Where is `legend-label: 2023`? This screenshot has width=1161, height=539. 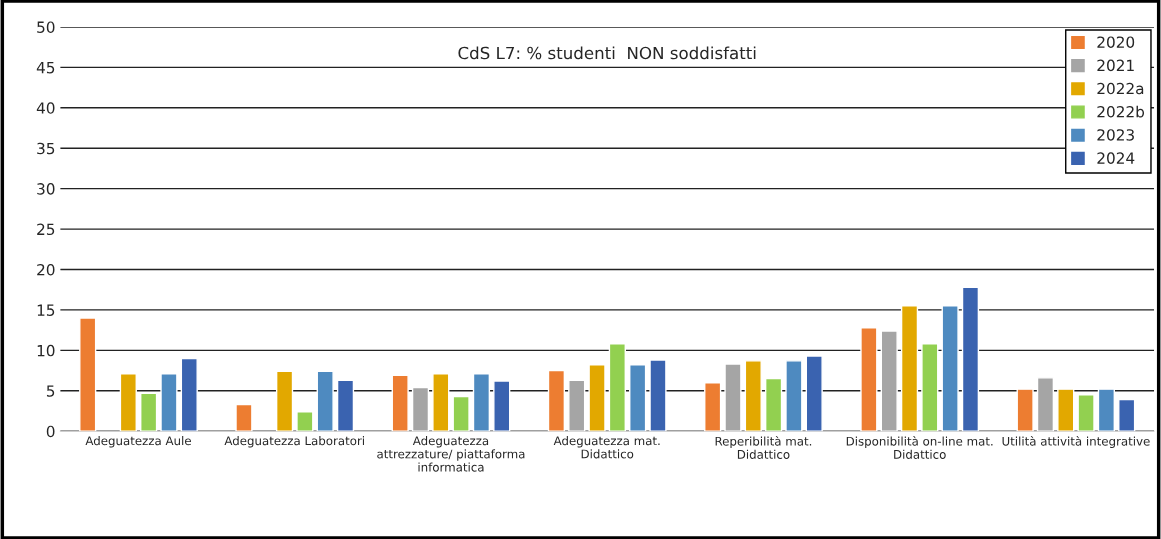
legend-label: 2023 is located at coordinates (1115, 135).